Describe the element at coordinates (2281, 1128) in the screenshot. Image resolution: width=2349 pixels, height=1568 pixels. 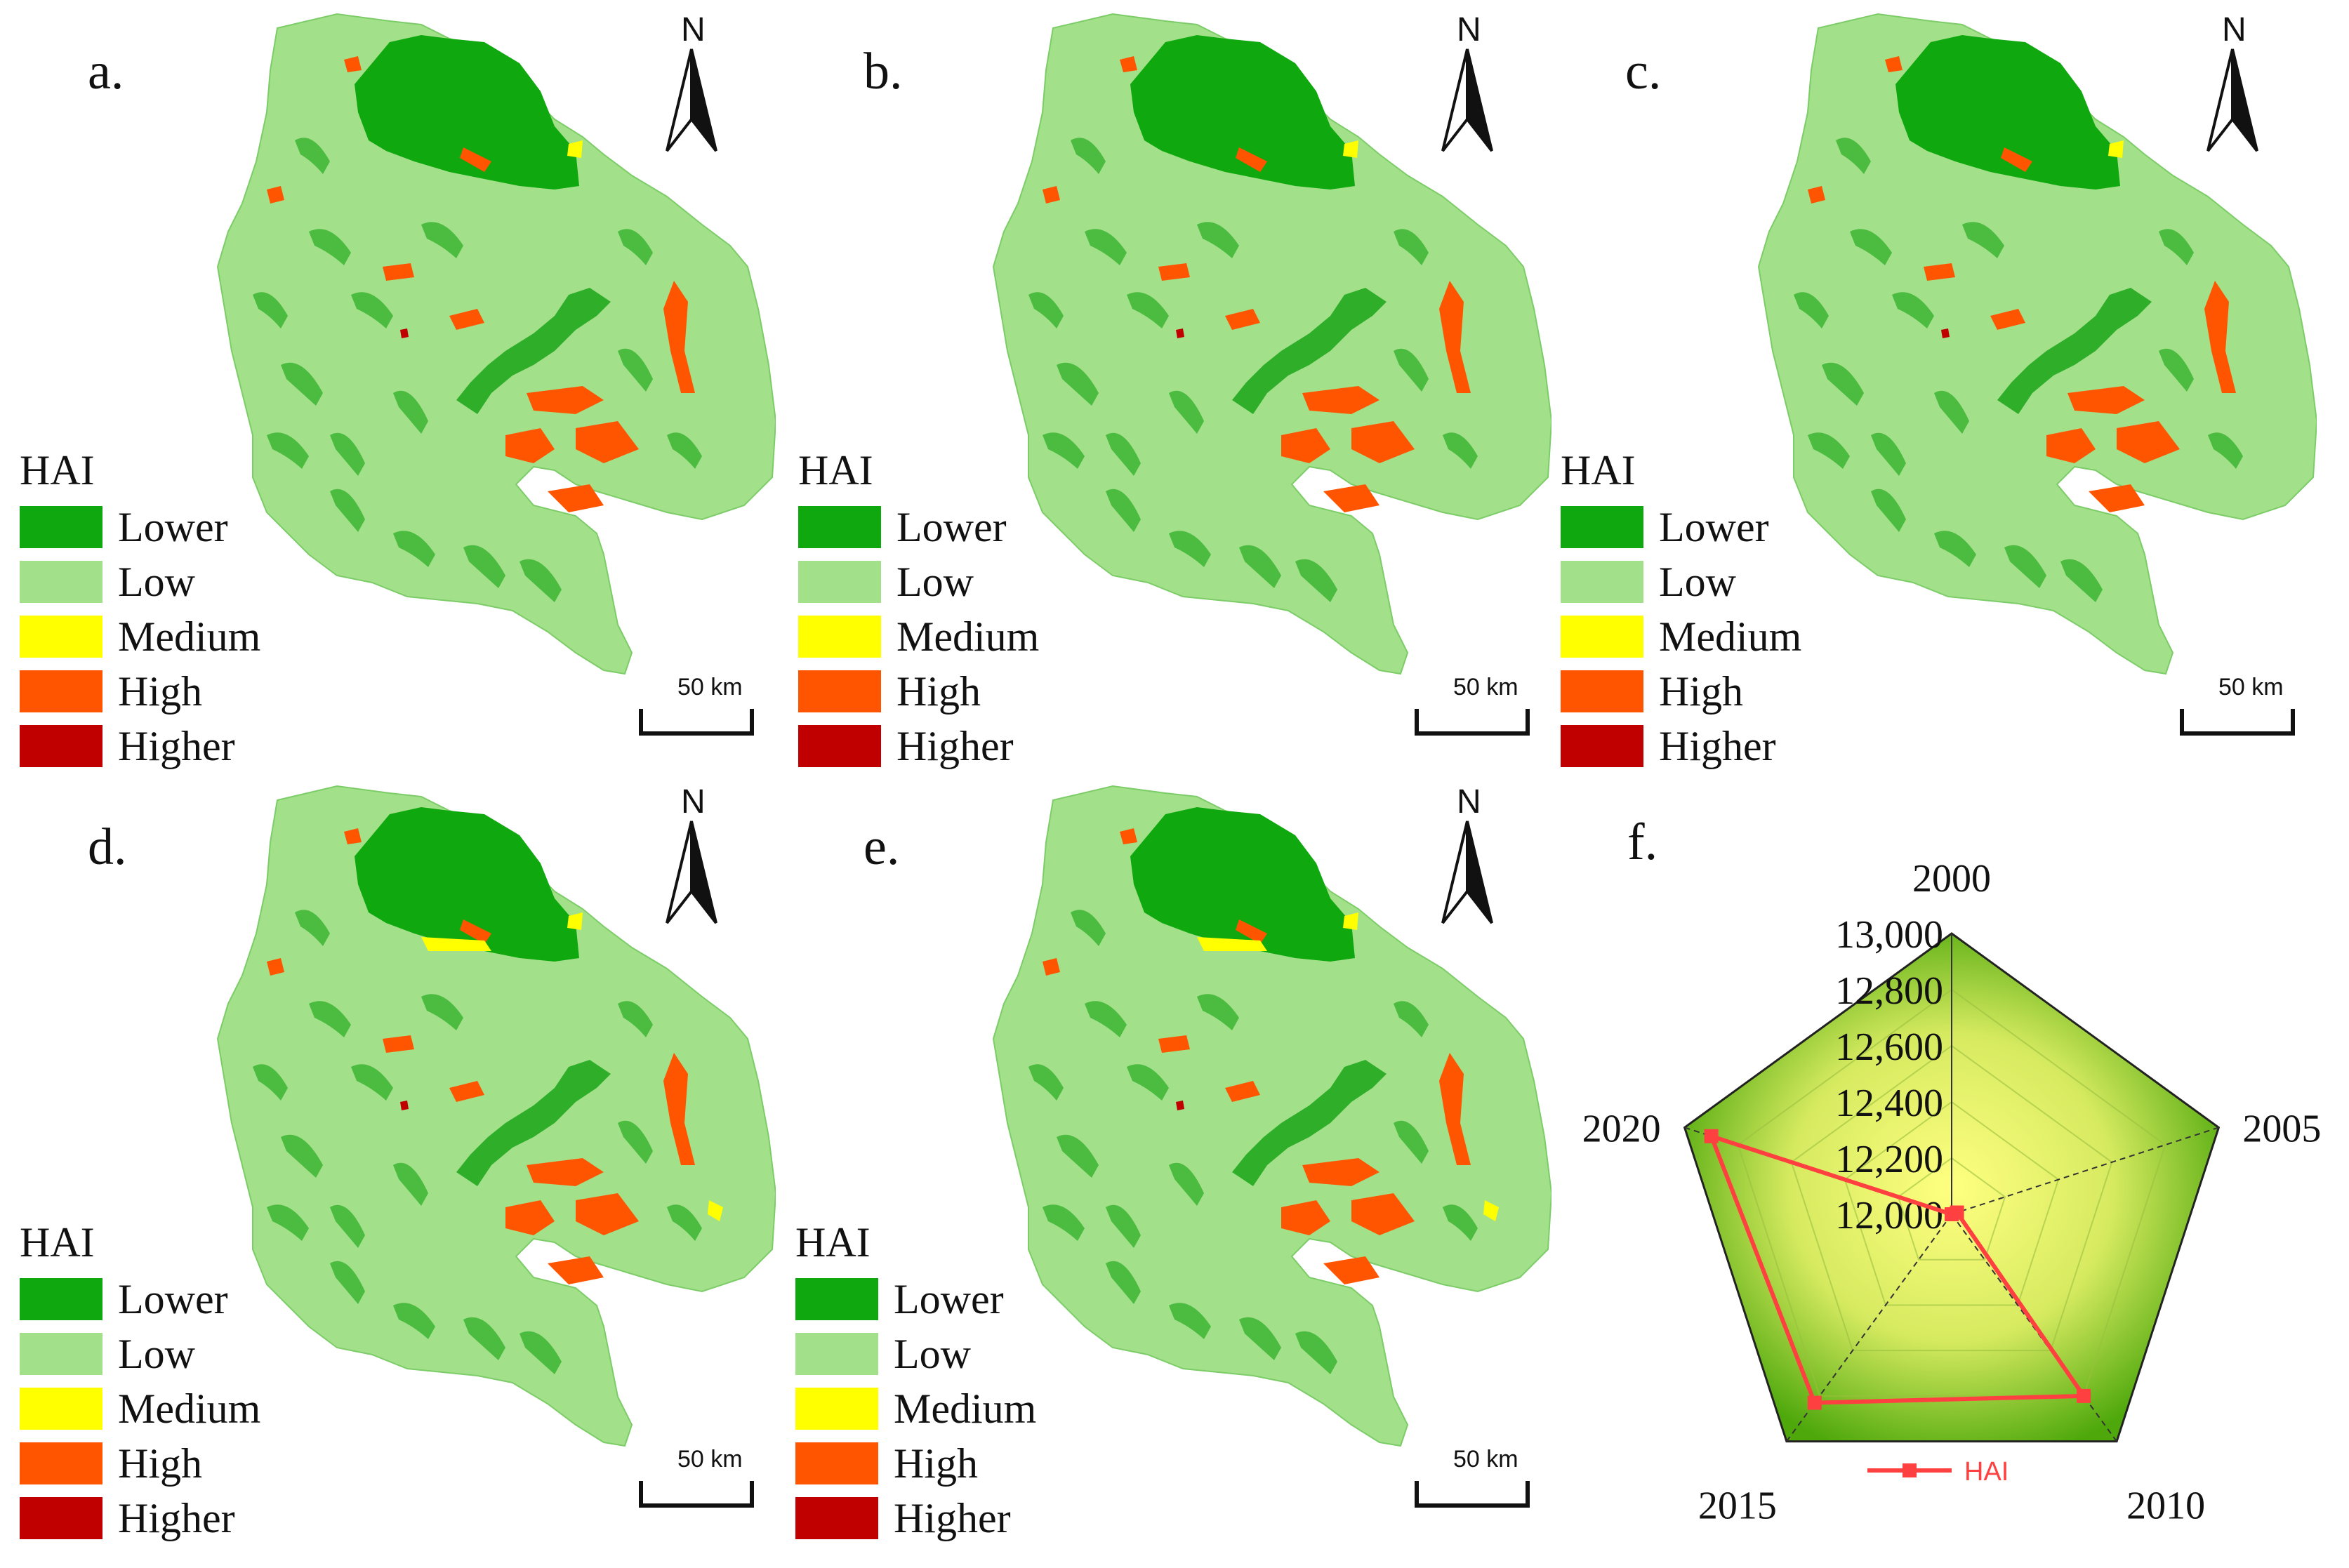
I see `radar-axis-label: 2005` at that location.